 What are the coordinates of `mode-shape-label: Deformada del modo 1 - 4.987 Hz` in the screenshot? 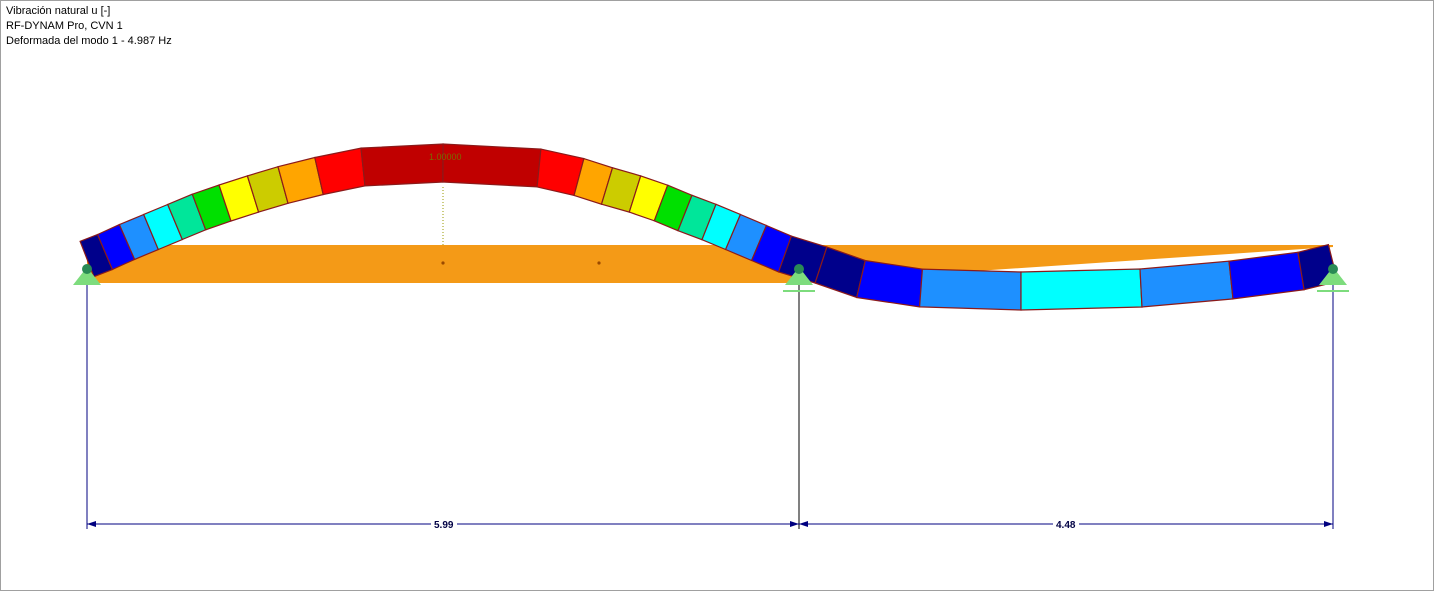 It's located at (89, 41).